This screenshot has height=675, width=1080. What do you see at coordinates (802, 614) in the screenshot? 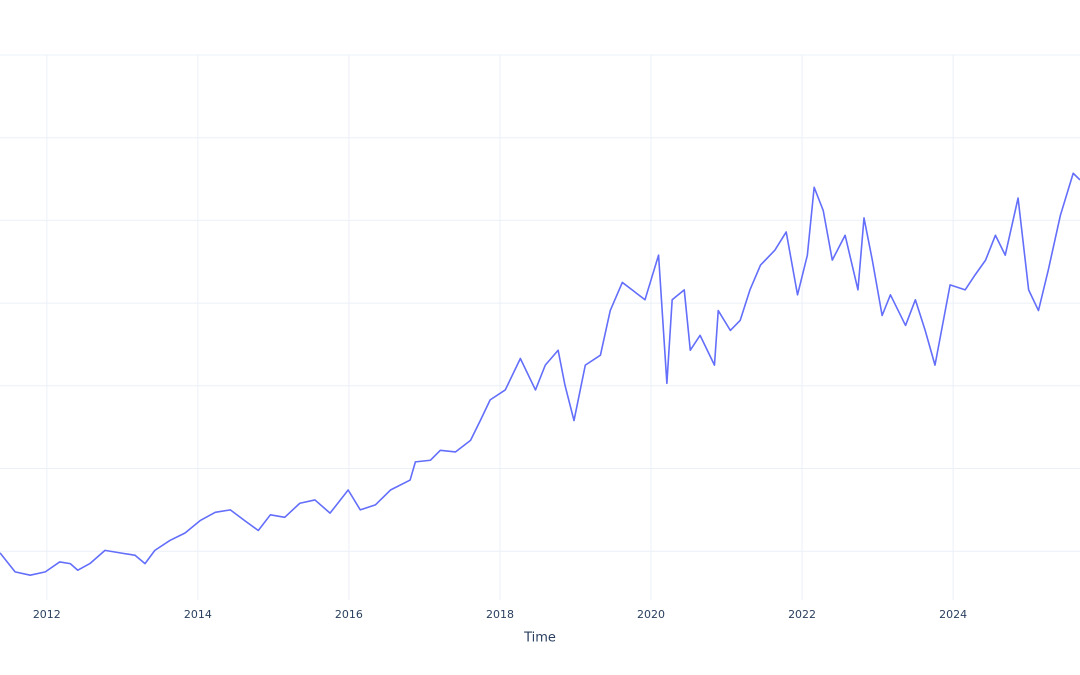
I see `x-tick-label: 2022` at bounding box center [802, 614].